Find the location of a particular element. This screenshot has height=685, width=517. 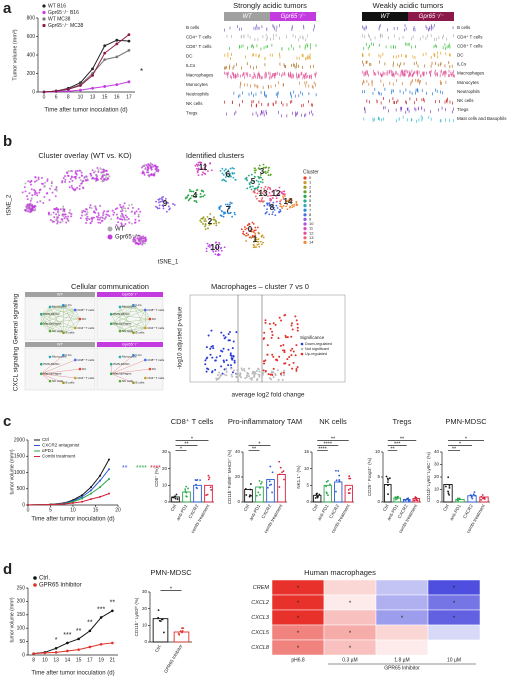

annotation: ** is located at coordinates (254, 449).